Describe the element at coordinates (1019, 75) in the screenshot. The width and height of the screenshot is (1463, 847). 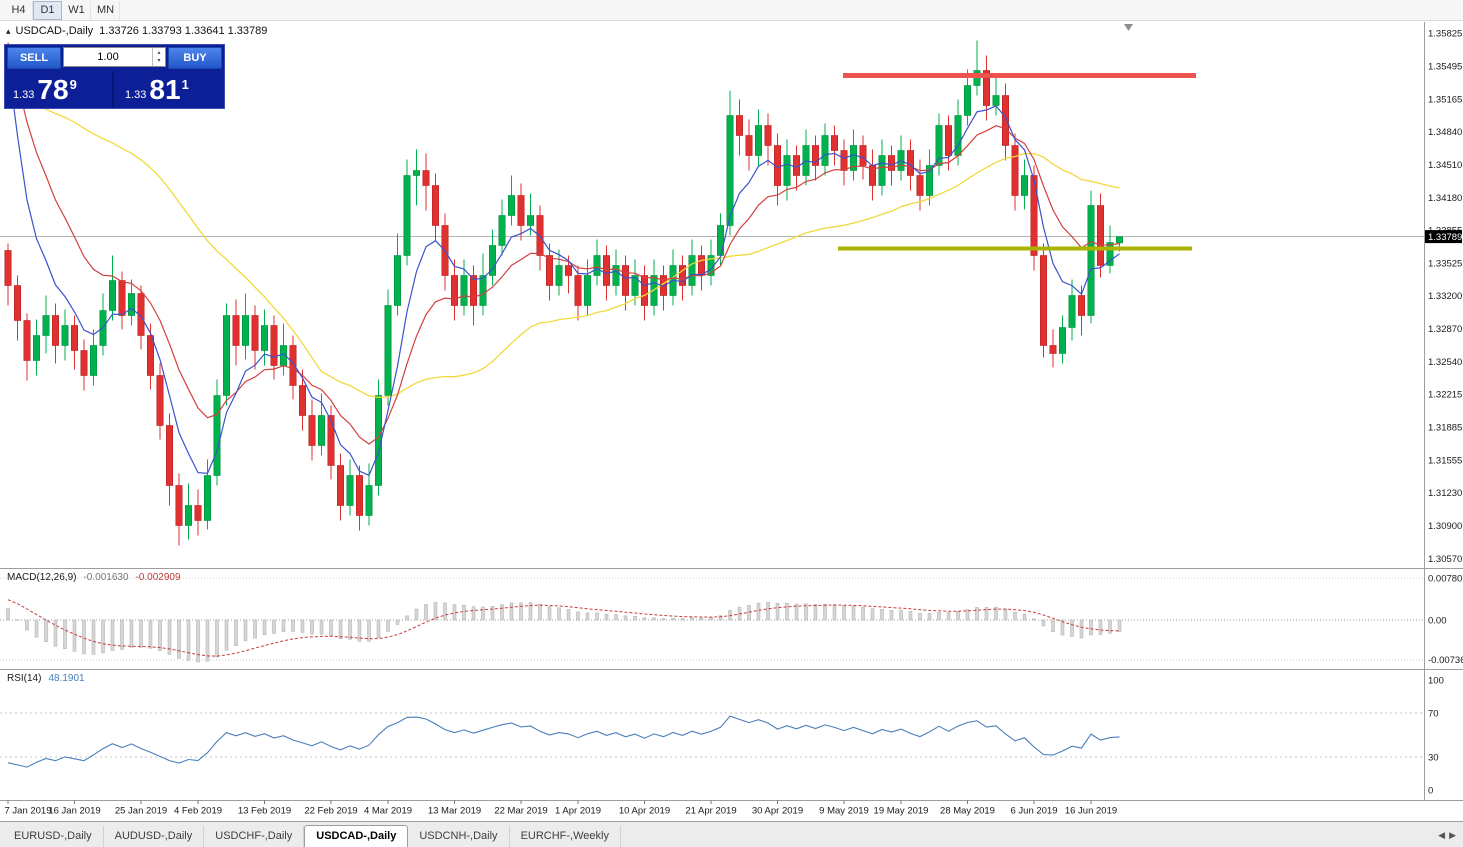
I see `resistance-line` at that location.